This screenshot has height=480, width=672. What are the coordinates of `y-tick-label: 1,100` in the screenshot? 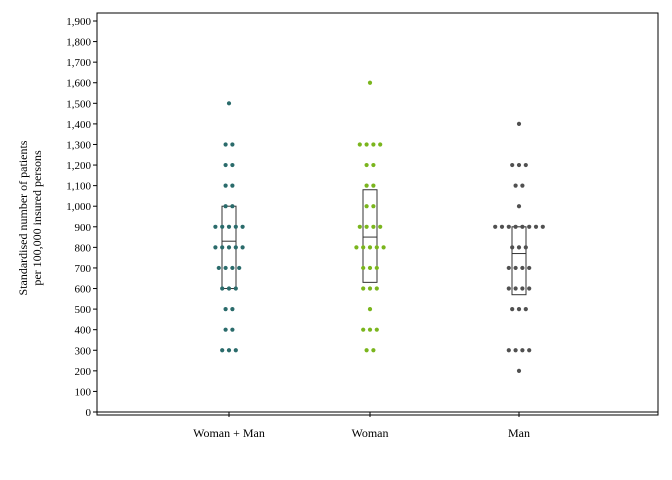 It's located at (78, 187).